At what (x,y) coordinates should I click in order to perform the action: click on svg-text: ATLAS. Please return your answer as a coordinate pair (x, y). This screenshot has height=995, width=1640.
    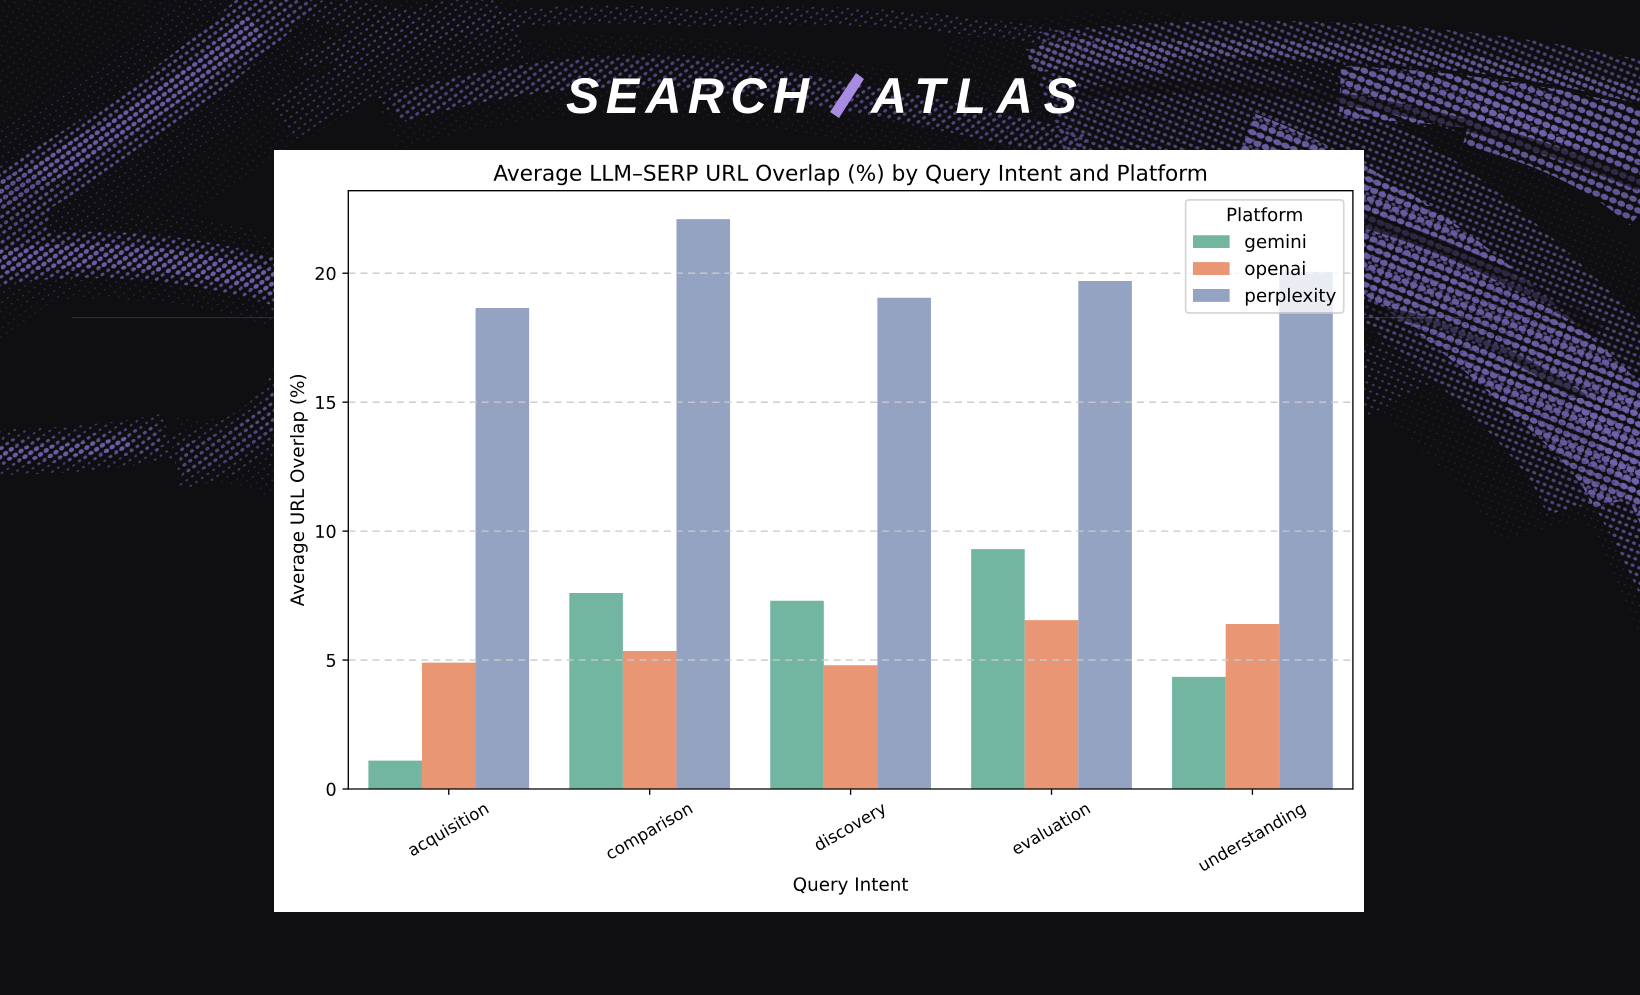
    Looking at the image, I should click on (973, 96).